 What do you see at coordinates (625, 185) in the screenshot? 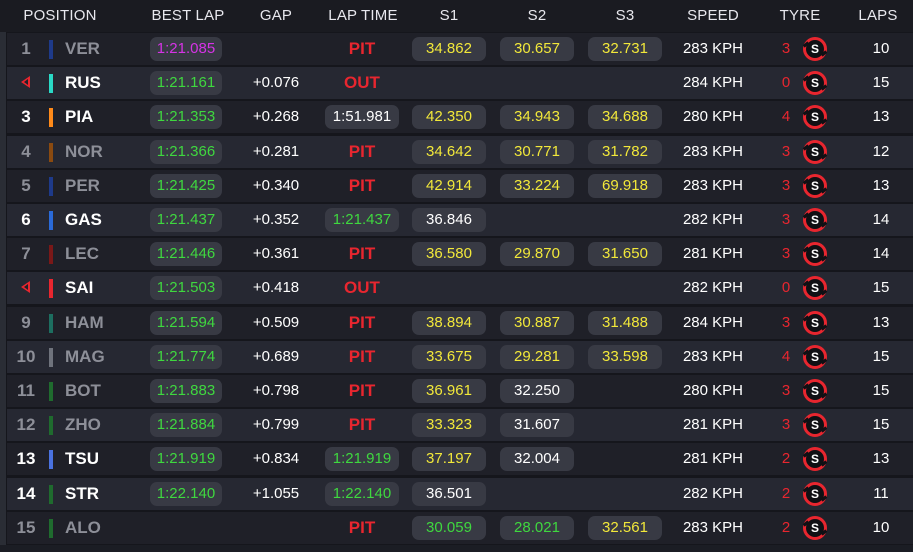
I see `sector-s3-time: 69.918` at bounding box center [625, 185].